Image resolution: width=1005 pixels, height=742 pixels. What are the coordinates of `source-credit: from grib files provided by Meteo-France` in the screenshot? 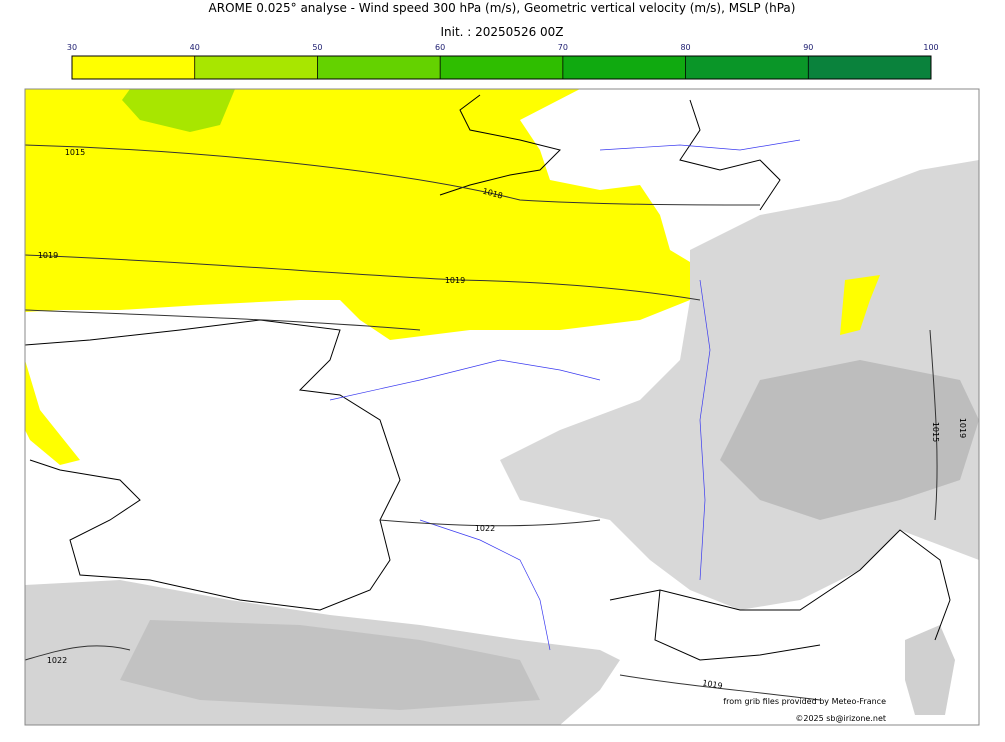 It's located at (804, 701).